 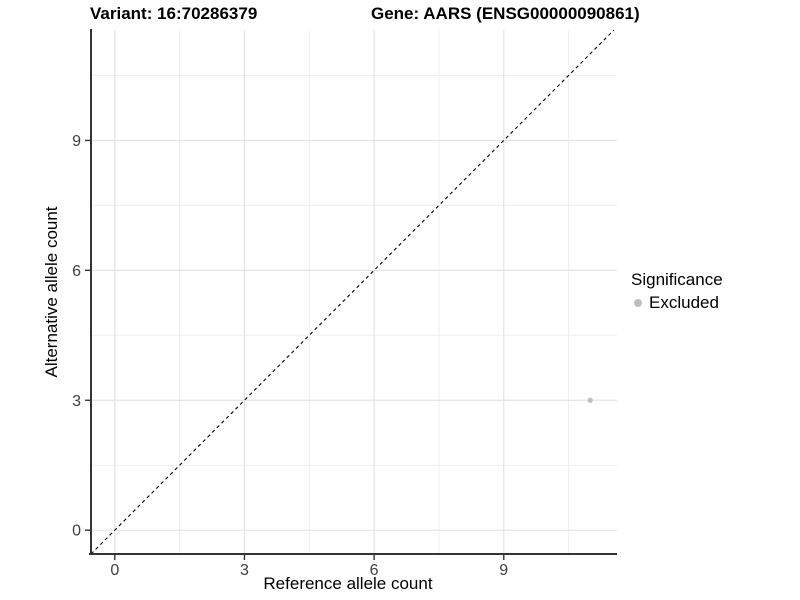 I want to click on y-tick-label: 3, so click(x=76, y=401).